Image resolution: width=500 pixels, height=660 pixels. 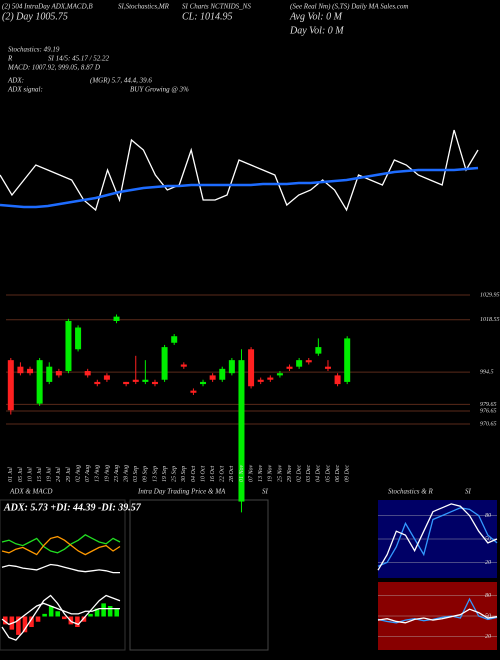 What do you see at coordinates (184, 474) in the screenshot?
I see `x-tick-label: 30 Sep` at bounding box center [184, 474].